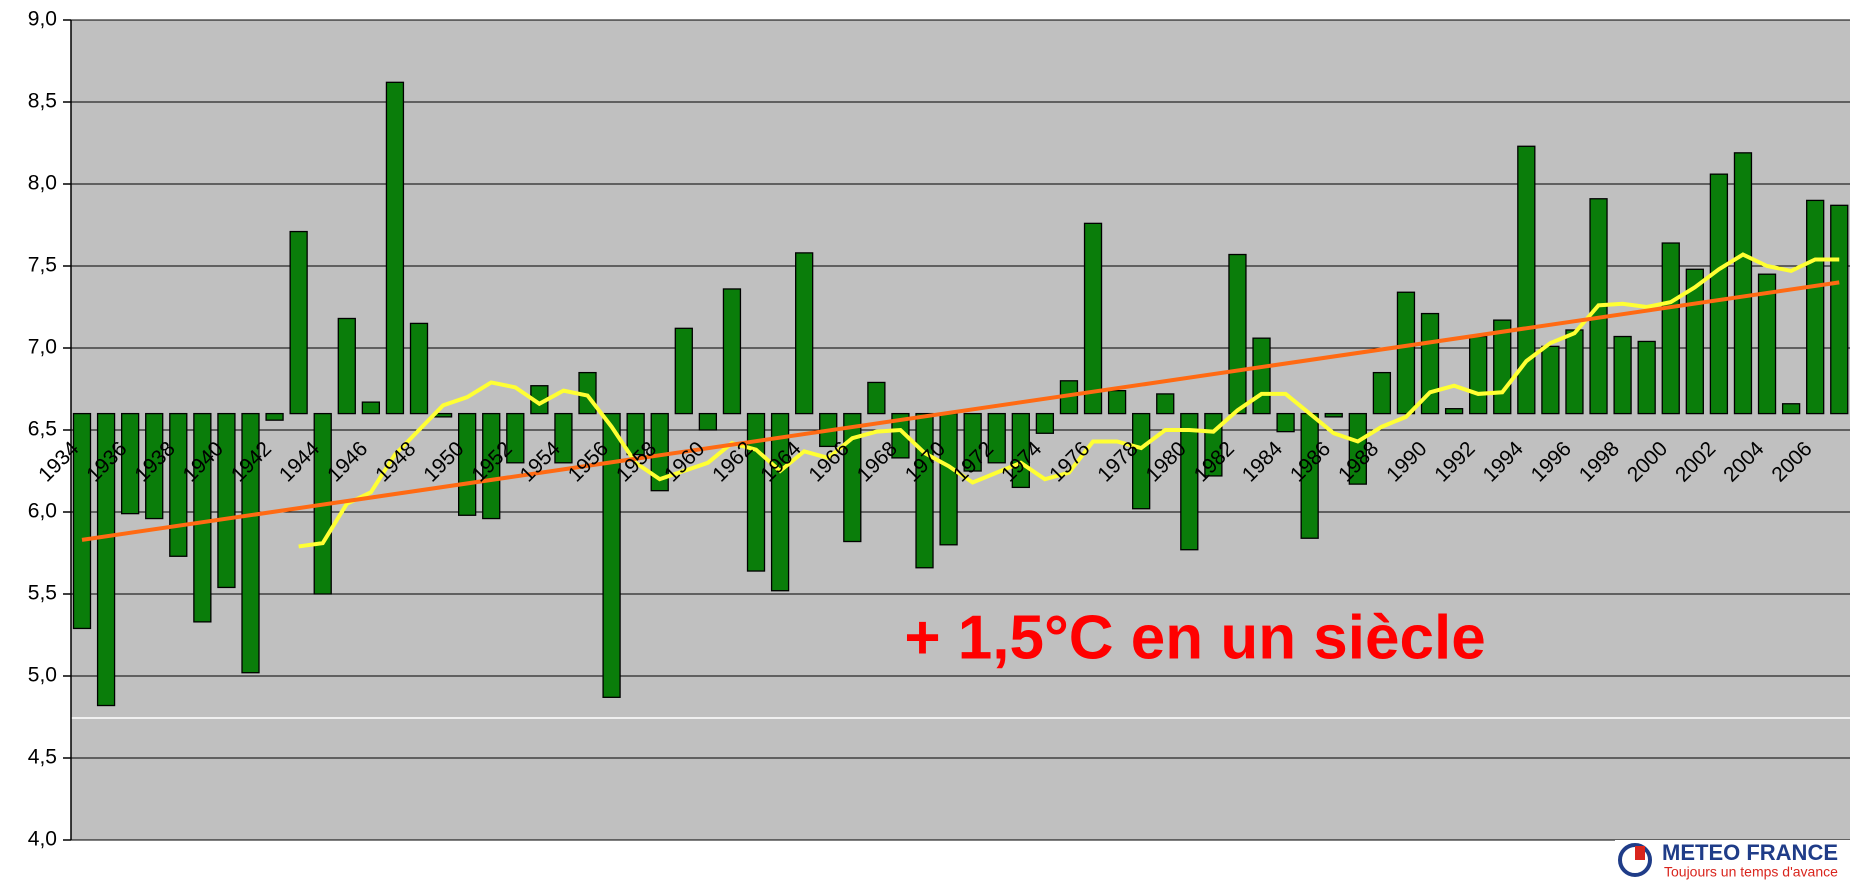 This screenshot has height=880, width=1850. Describe the element at coordinates (1640, 853) in the screenshot. I see `logo-icon-flag` at that location.